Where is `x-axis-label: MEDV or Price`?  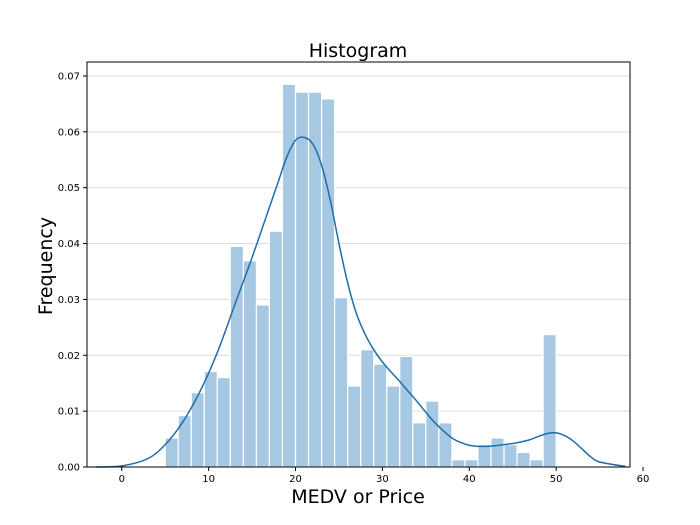 x-axis-label: MEDV or Price is located at coordinates (358, 497).